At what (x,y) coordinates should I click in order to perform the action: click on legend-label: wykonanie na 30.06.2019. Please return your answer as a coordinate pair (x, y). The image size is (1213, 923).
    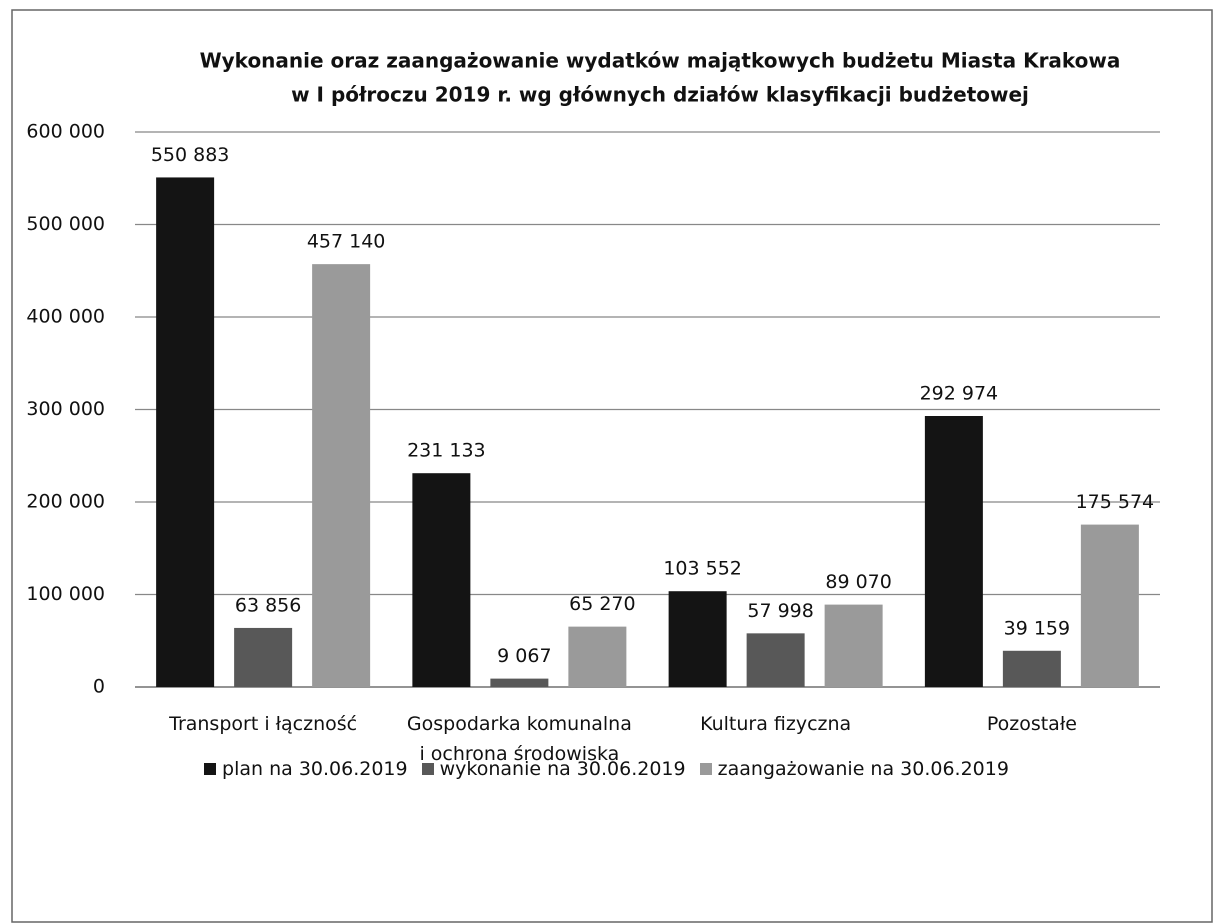
    Looking at the image, I should click on (562, 769).